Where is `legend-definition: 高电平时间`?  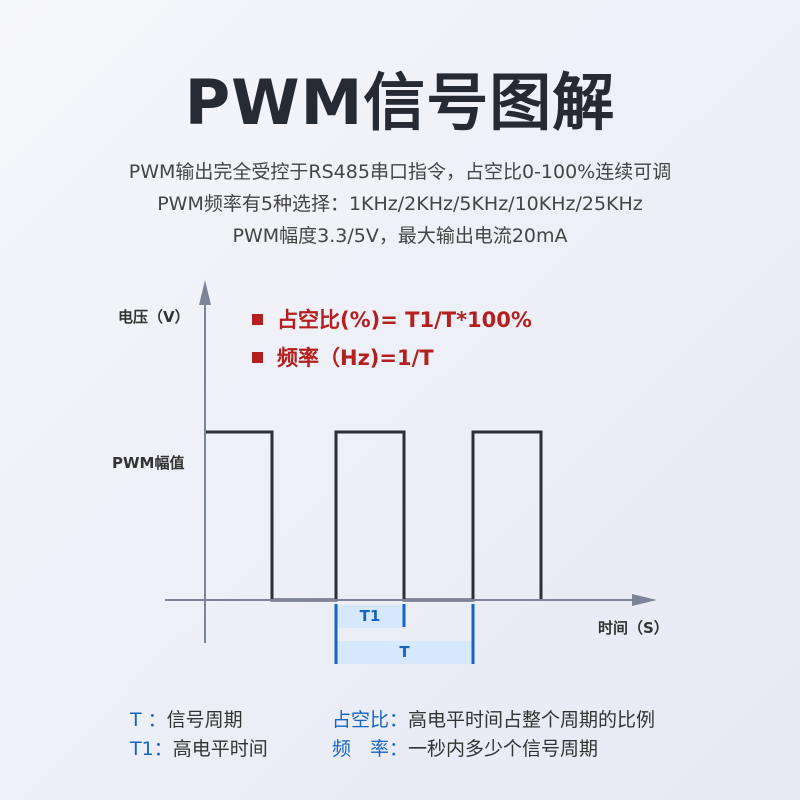 legend-definition: 高电平时间 is located at coordinates (220, 749).